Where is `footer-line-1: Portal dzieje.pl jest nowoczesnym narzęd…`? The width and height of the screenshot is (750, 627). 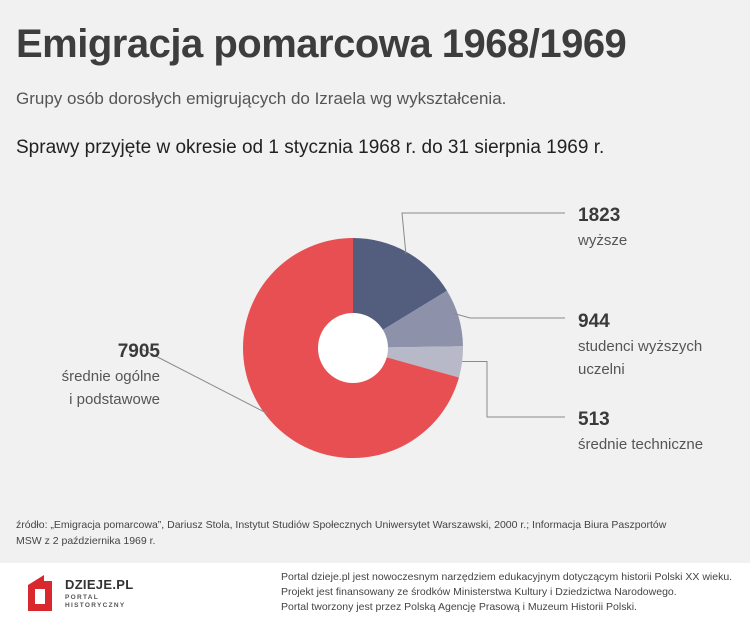 footer-line-1: Portal dzieje.pl jest nowoczesnym narzęd… is located at coordinates (507, 577).